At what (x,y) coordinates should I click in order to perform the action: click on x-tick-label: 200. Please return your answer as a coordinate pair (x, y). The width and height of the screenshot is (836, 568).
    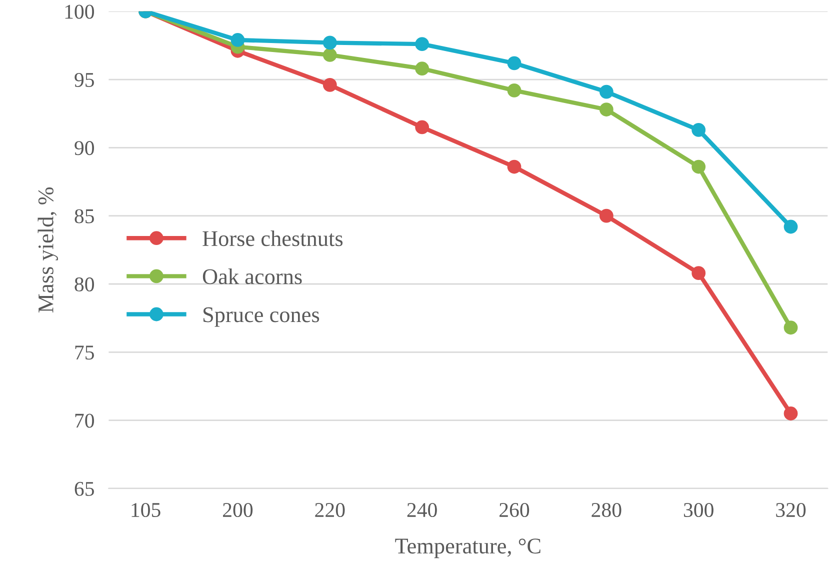
    Looking at the image, I should click on (238, 510).